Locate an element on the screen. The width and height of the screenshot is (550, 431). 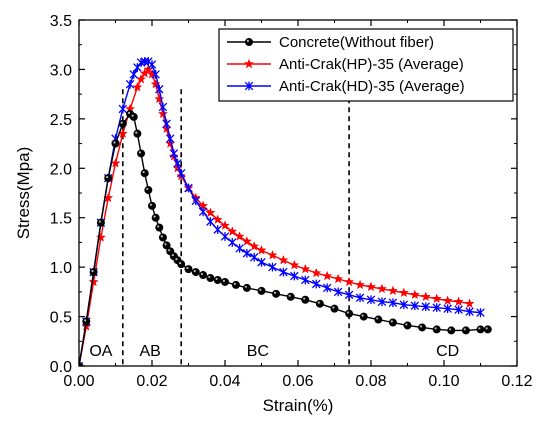
legend-box is located at coordinates (366, 65).